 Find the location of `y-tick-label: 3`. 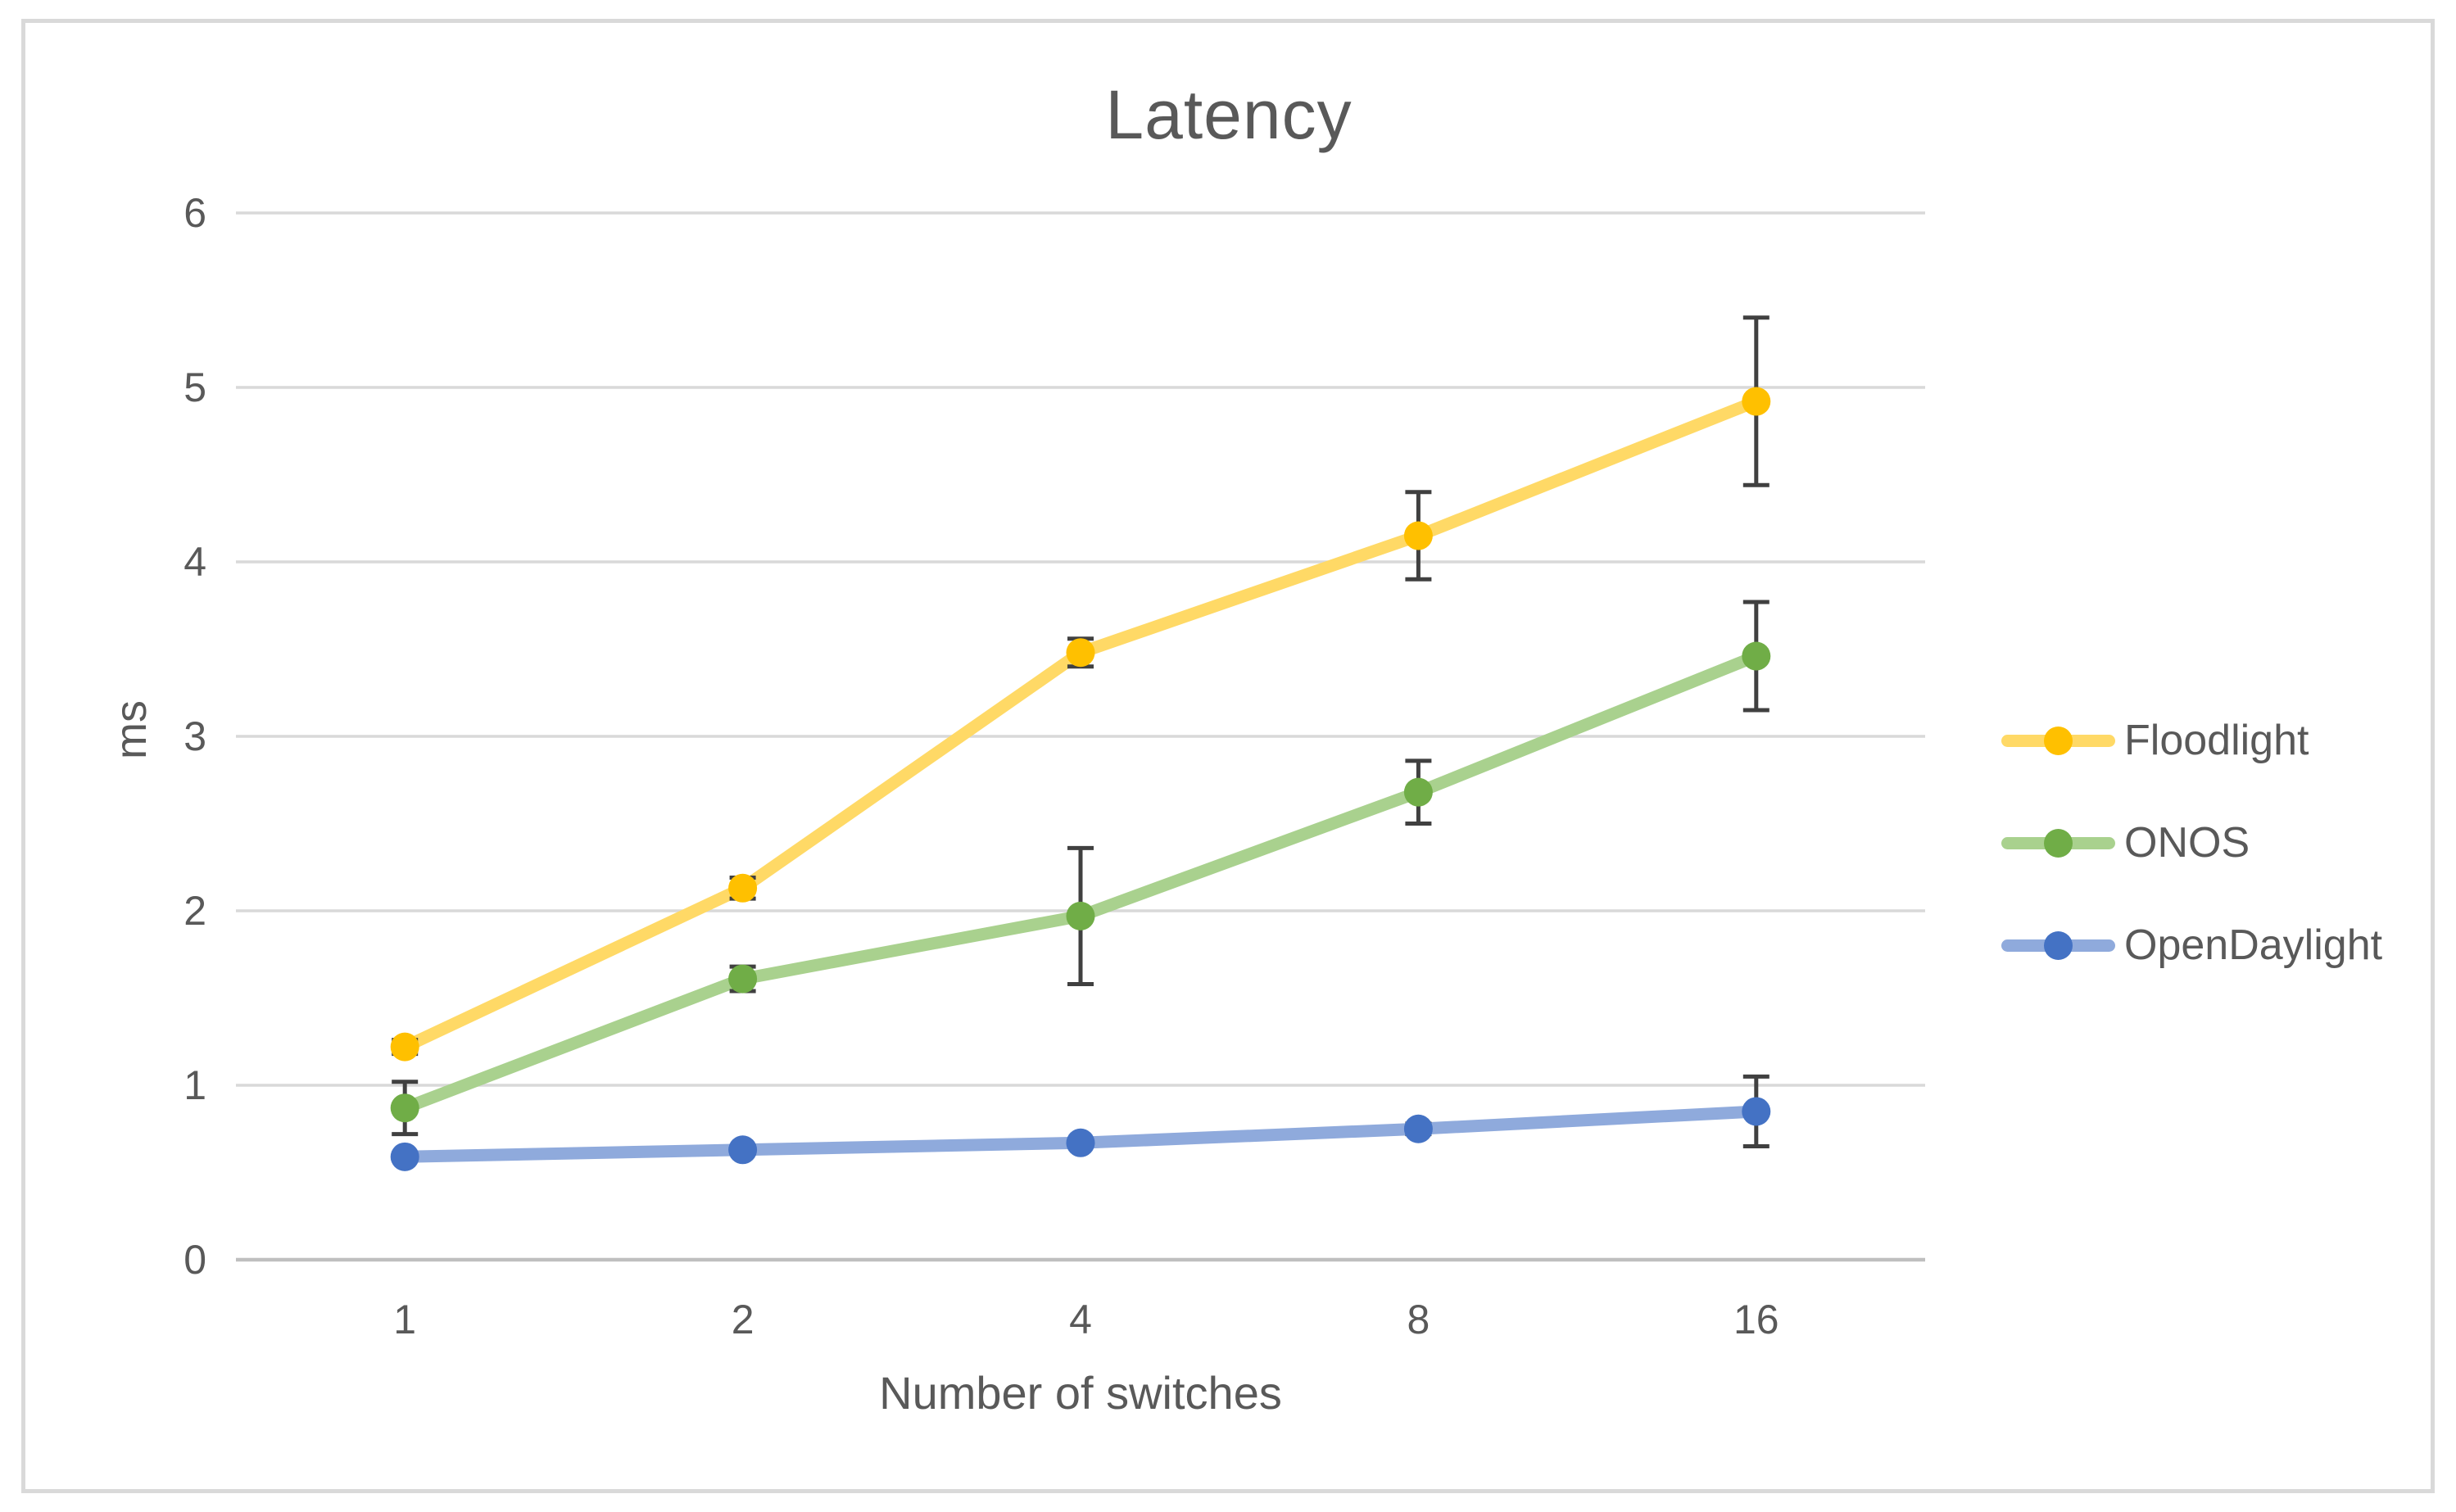

y-tick-label: 3 is located at coordinates (195, 736).